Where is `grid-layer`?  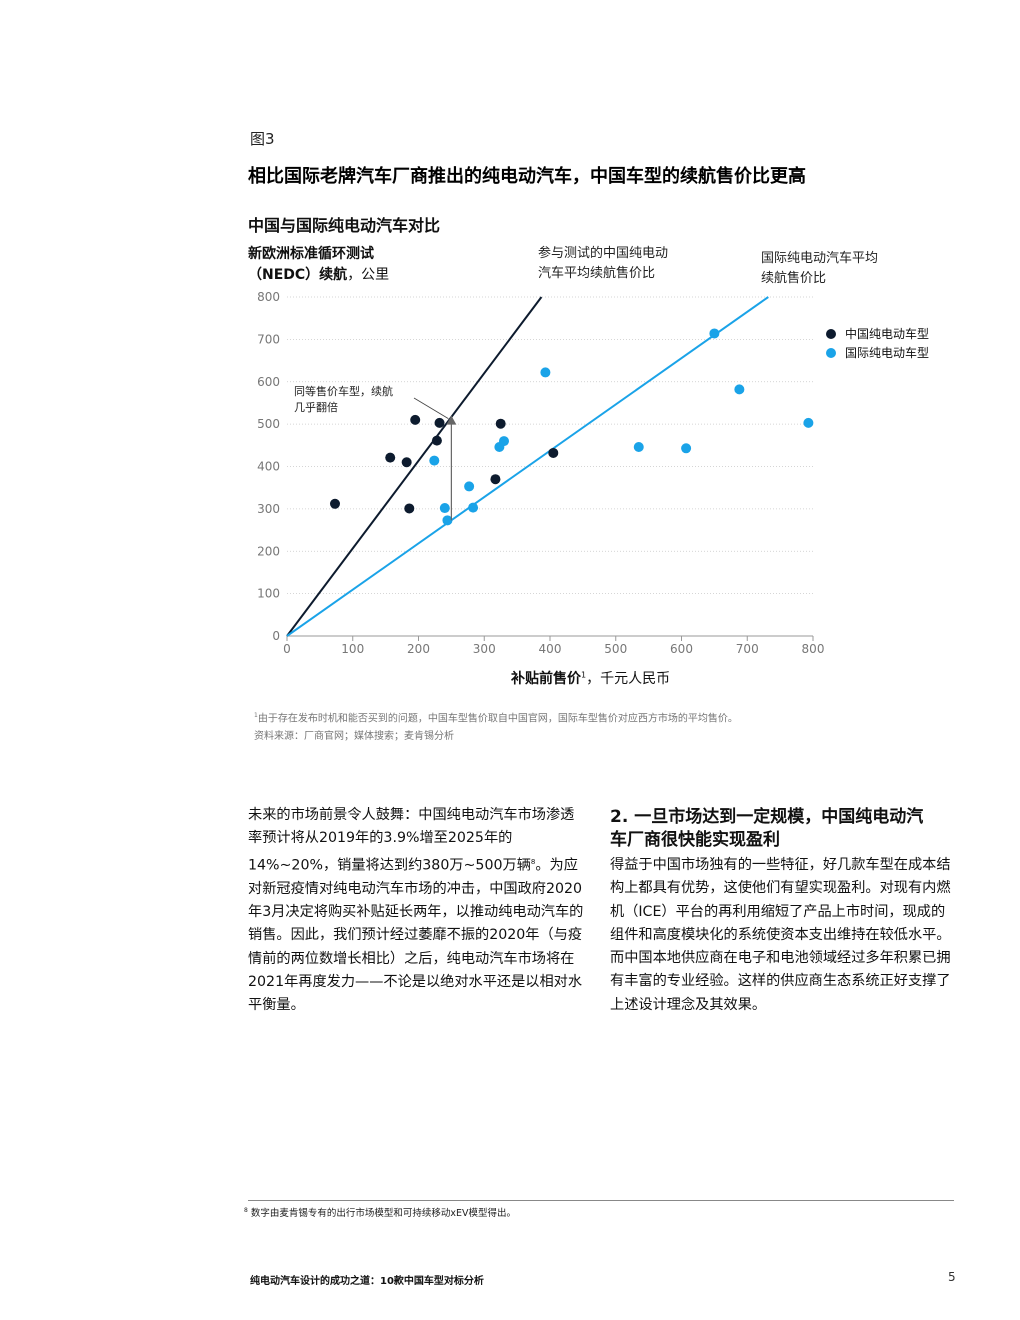 grid-layer is located at coordinates (550, 445).